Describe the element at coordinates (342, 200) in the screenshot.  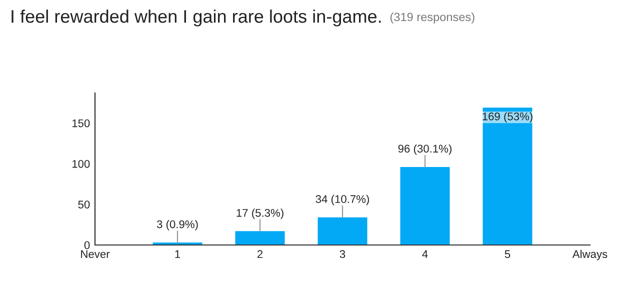
I see `data-label: 34 (10.7%)` at that location.